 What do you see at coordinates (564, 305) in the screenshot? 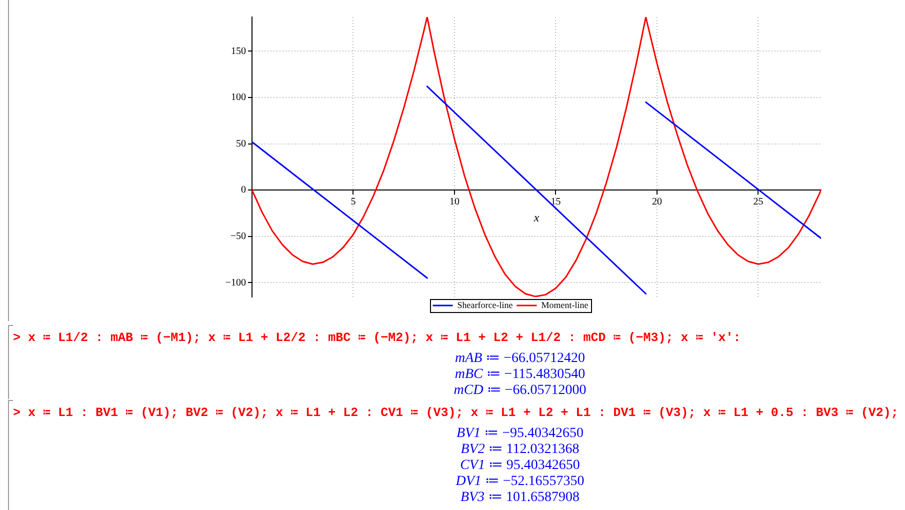
I see `legend-label: Moment-line` at bounding box center [564, 305].